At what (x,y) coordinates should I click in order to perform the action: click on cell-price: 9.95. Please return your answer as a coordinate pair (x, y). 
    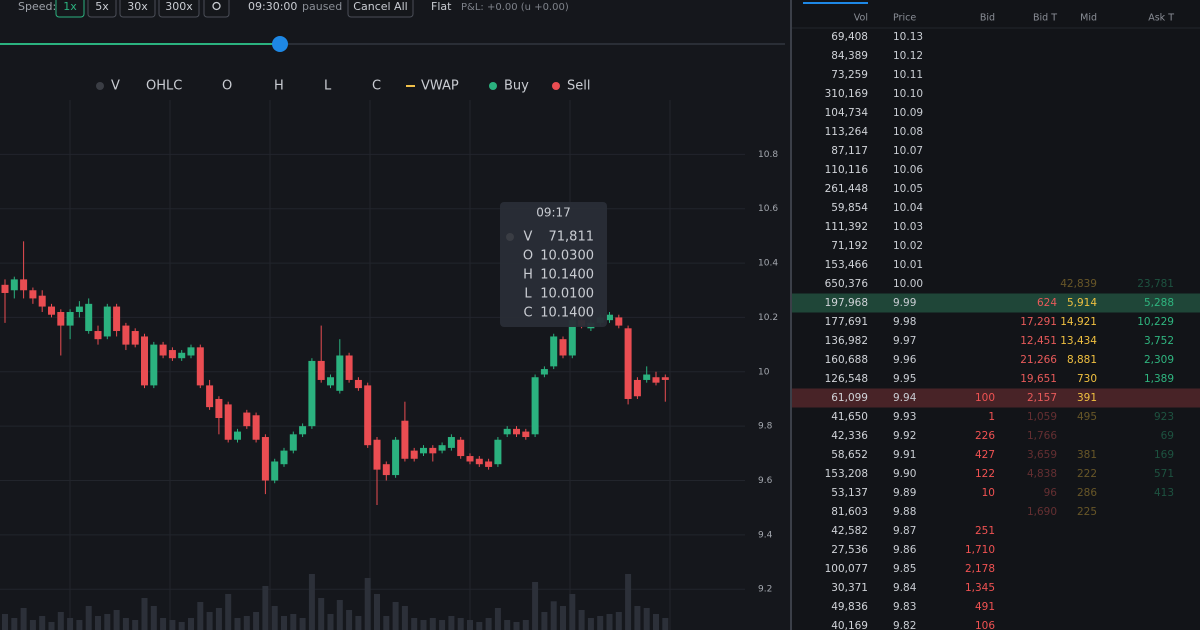
    Looking at the image, I should click on (904, 379).